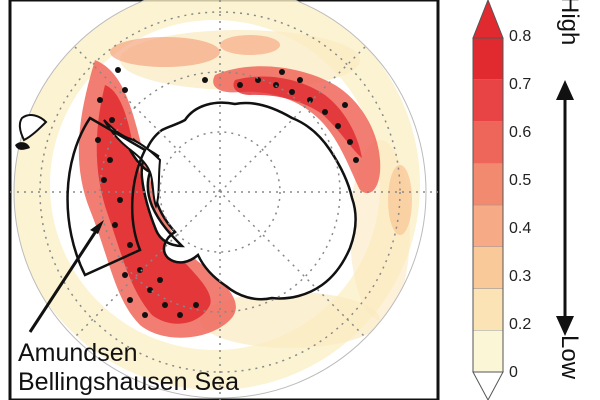  What do you see at coordinates (64, 280) in the screenshot?
I see `pointer-arrow` at bounding box center [64, 280].